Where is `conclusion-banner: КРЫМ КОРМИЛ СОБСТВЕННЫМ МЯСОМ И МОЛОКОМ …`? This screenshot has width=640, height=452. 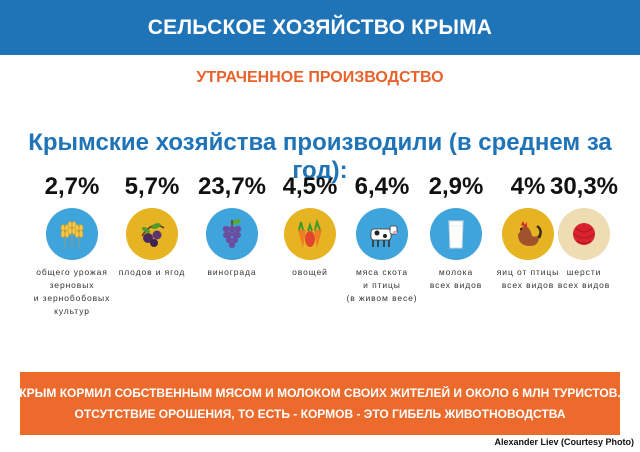 conclusion-banner: КРЫМ КОРМИЛ СОБСТВЕННЫМ МЯСОМ И МОЛОКОМ … is located at coordinates (320, 403).